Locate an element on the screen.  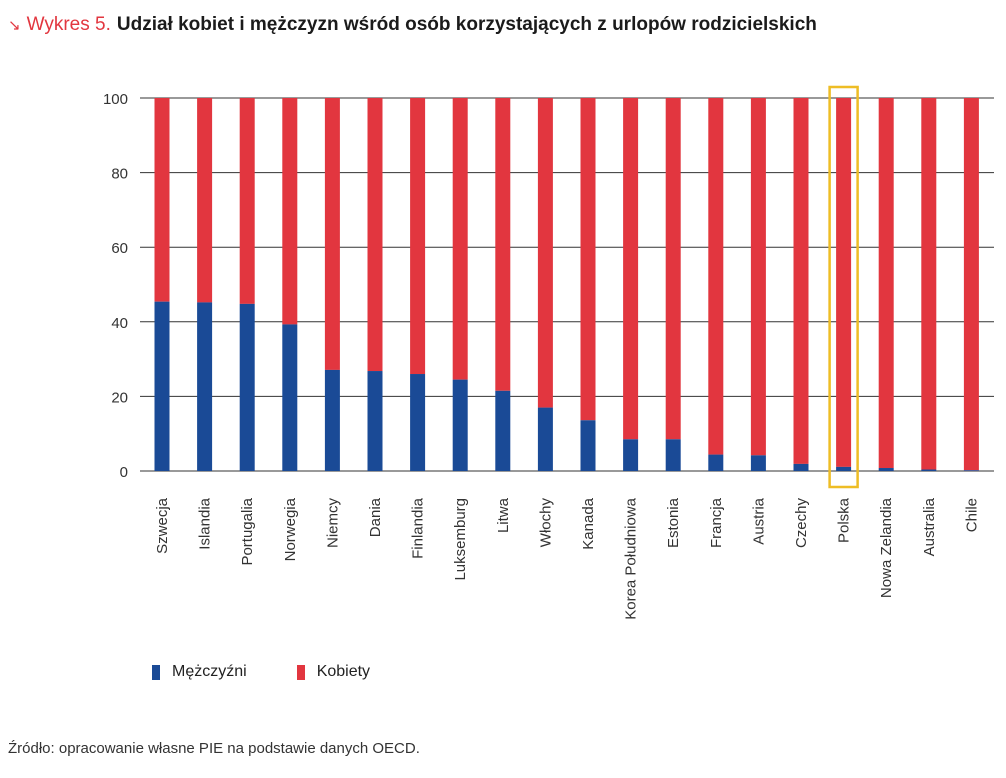
x-tick-label: Estonia is located at coordinates (673, 522).